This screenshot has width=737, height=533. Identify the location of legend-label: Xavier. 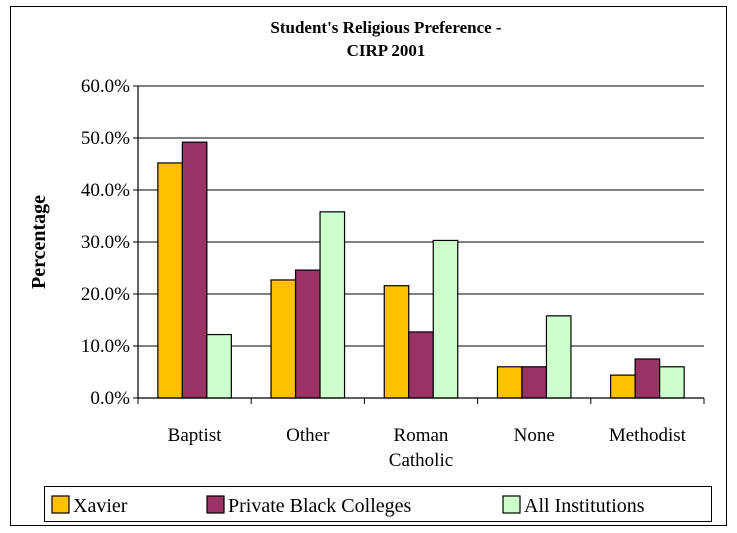
(100, 506).